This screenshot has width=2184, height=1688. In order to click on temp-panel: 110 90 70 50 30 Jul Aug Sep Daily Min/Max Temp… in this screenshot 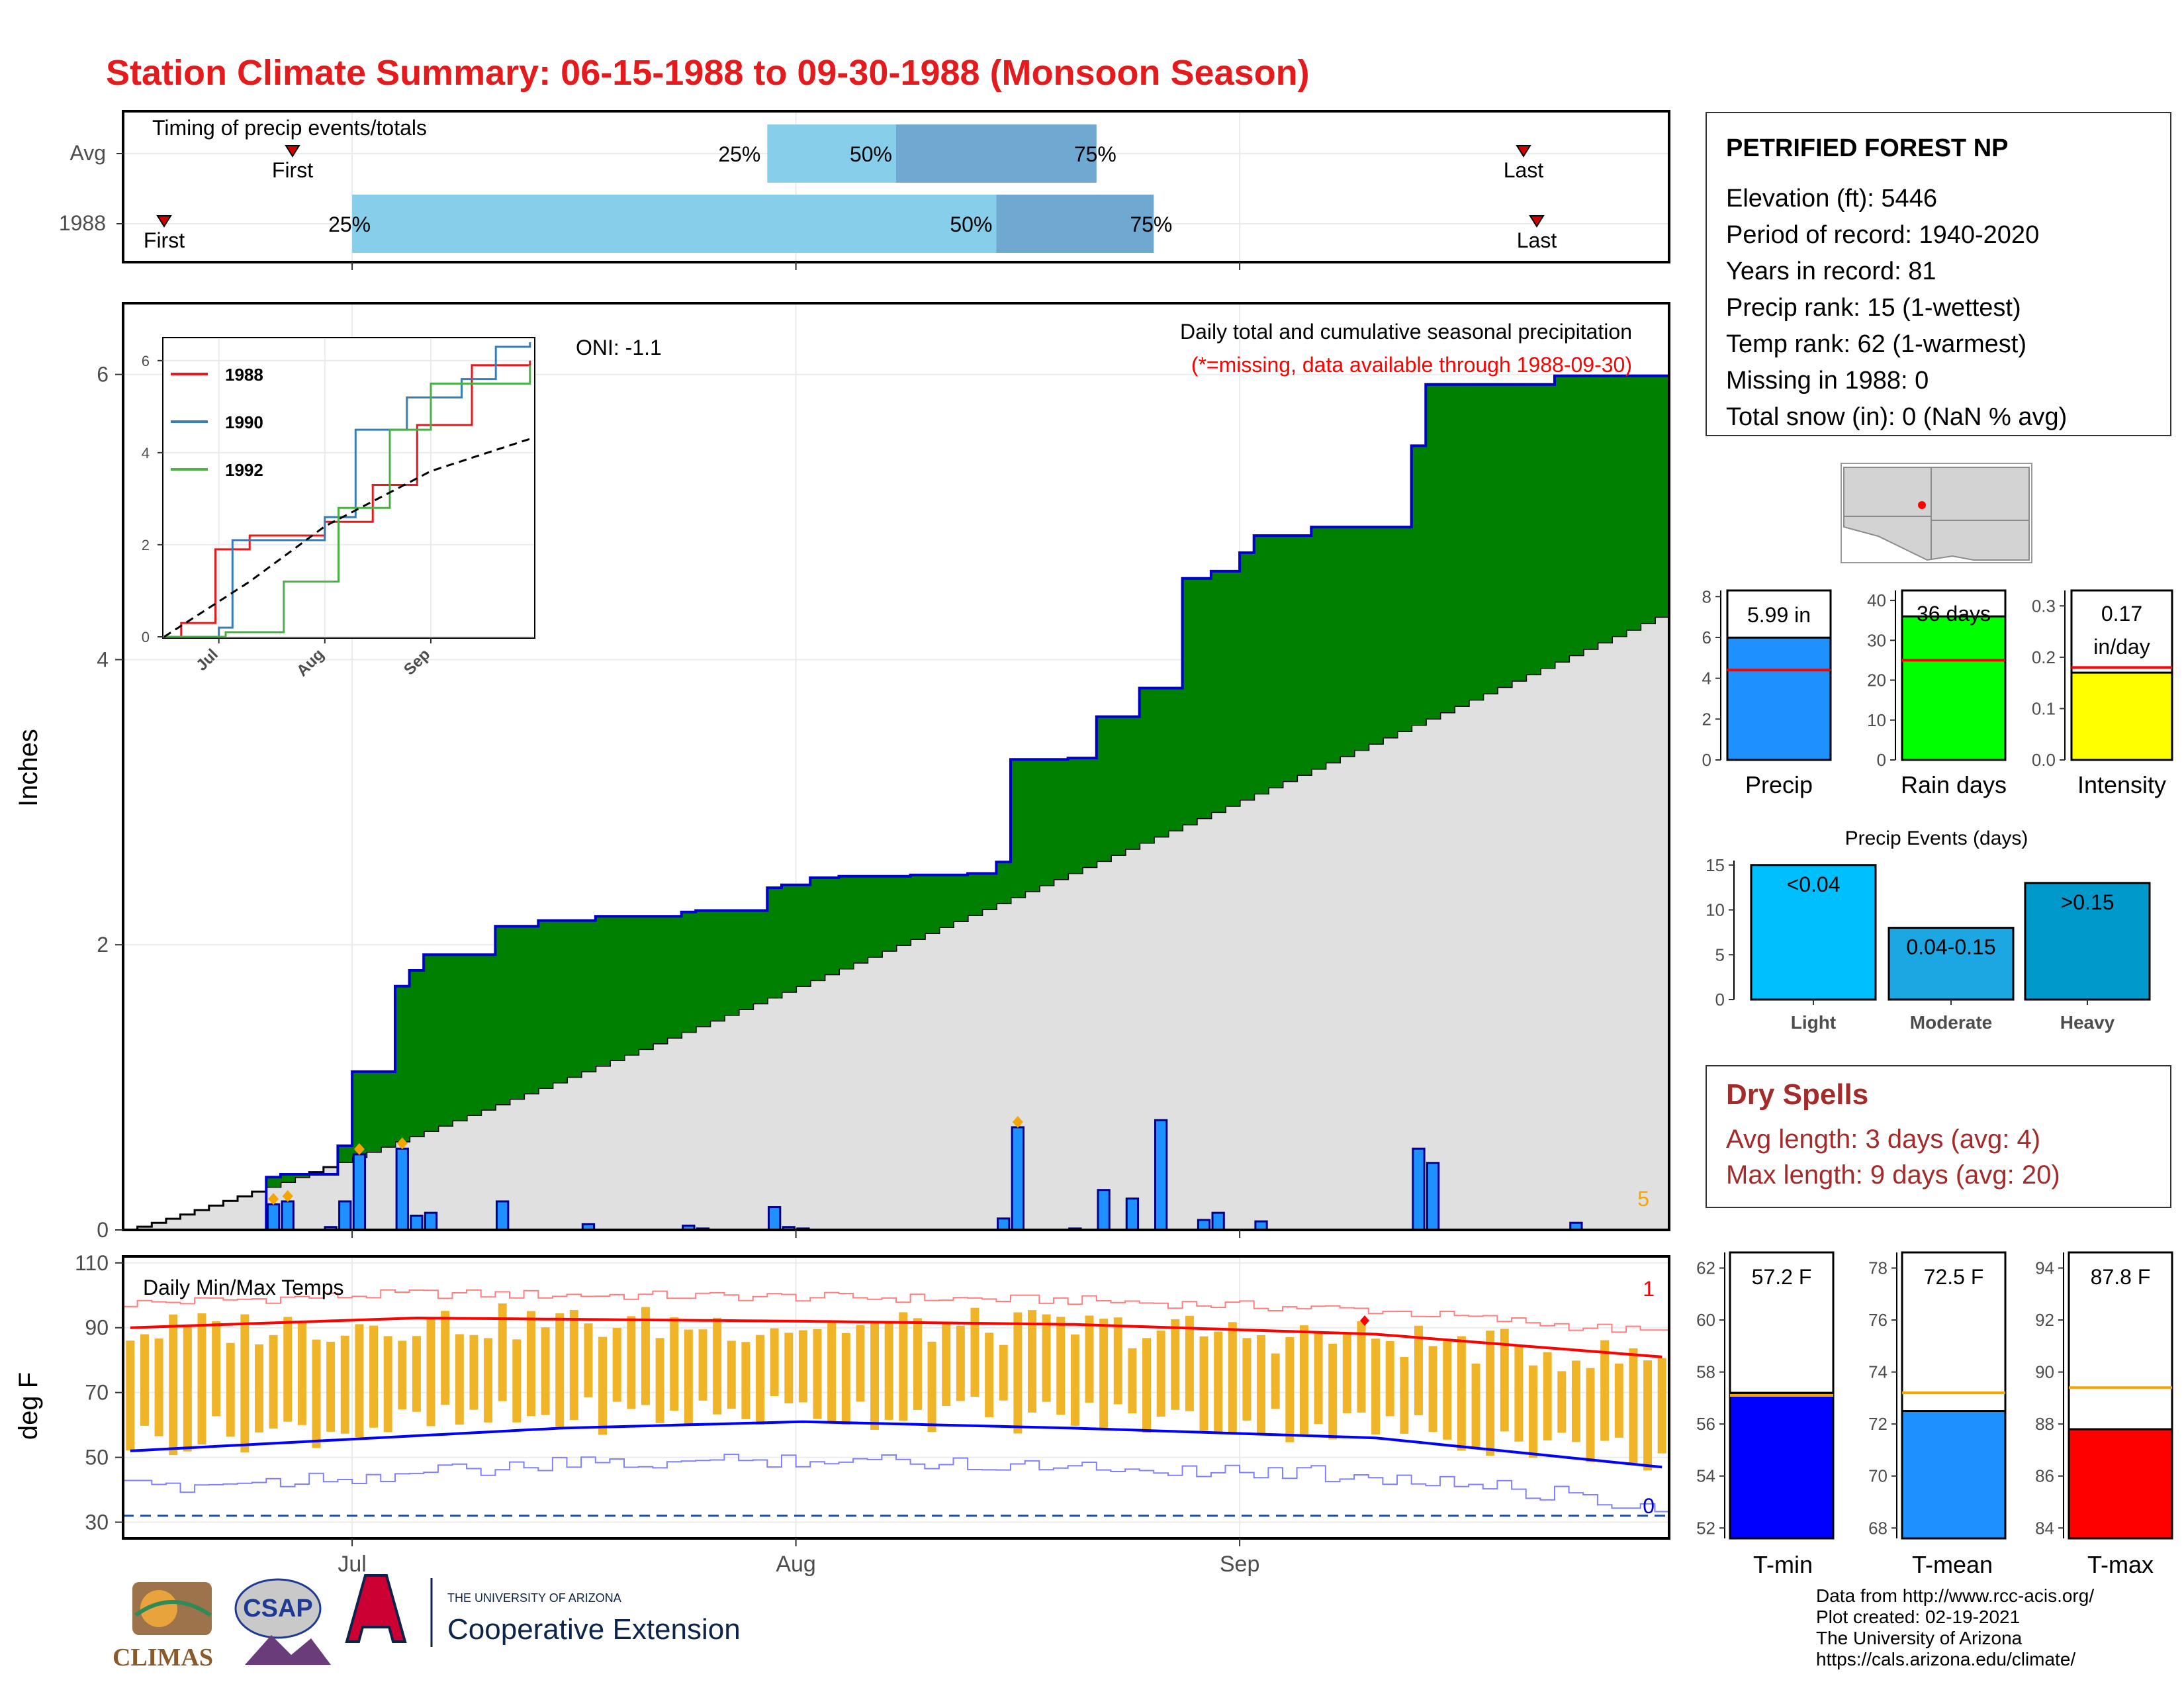, I will do `click(842, 1414)`.